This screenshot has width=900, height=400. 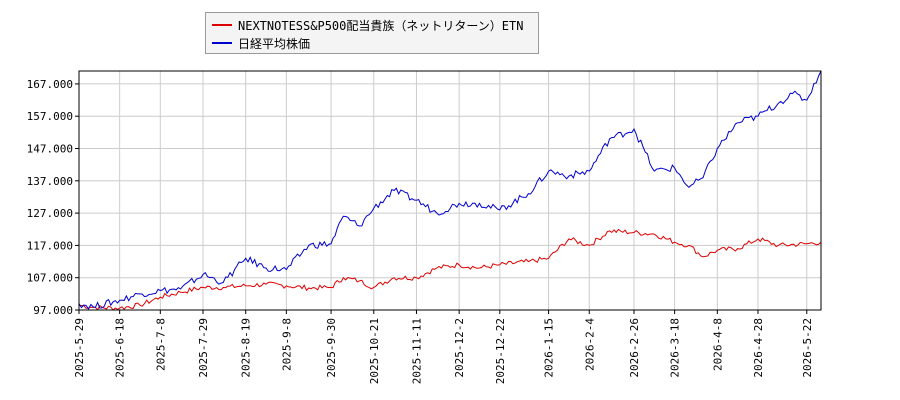 I want to click on x-tick-label: 2025-6-18, so click(x=120, y=348).